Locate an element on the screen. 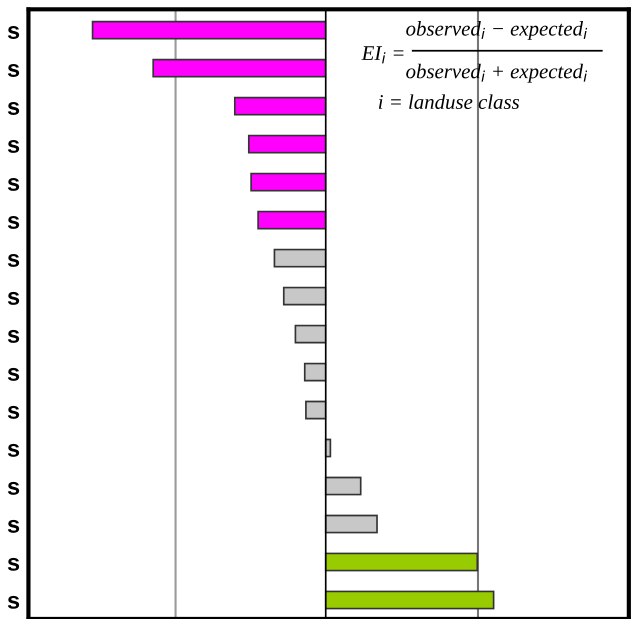 The height and width of the screenshot is (619, 632). annotation: i = landuse class is located at coordinates (449, 102).